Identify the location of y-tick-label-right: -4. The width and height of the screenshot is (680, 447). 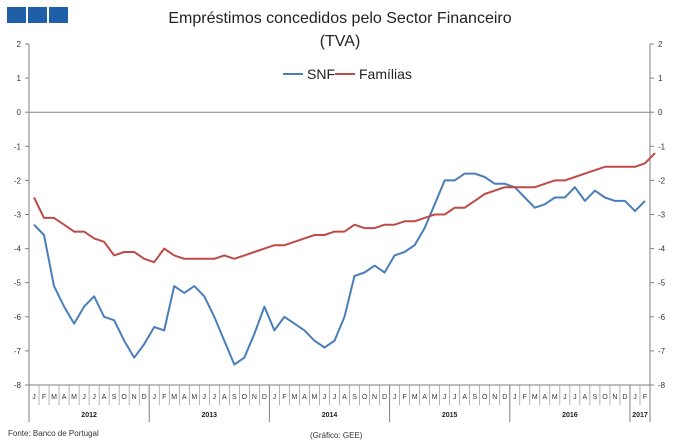
(662, 249).